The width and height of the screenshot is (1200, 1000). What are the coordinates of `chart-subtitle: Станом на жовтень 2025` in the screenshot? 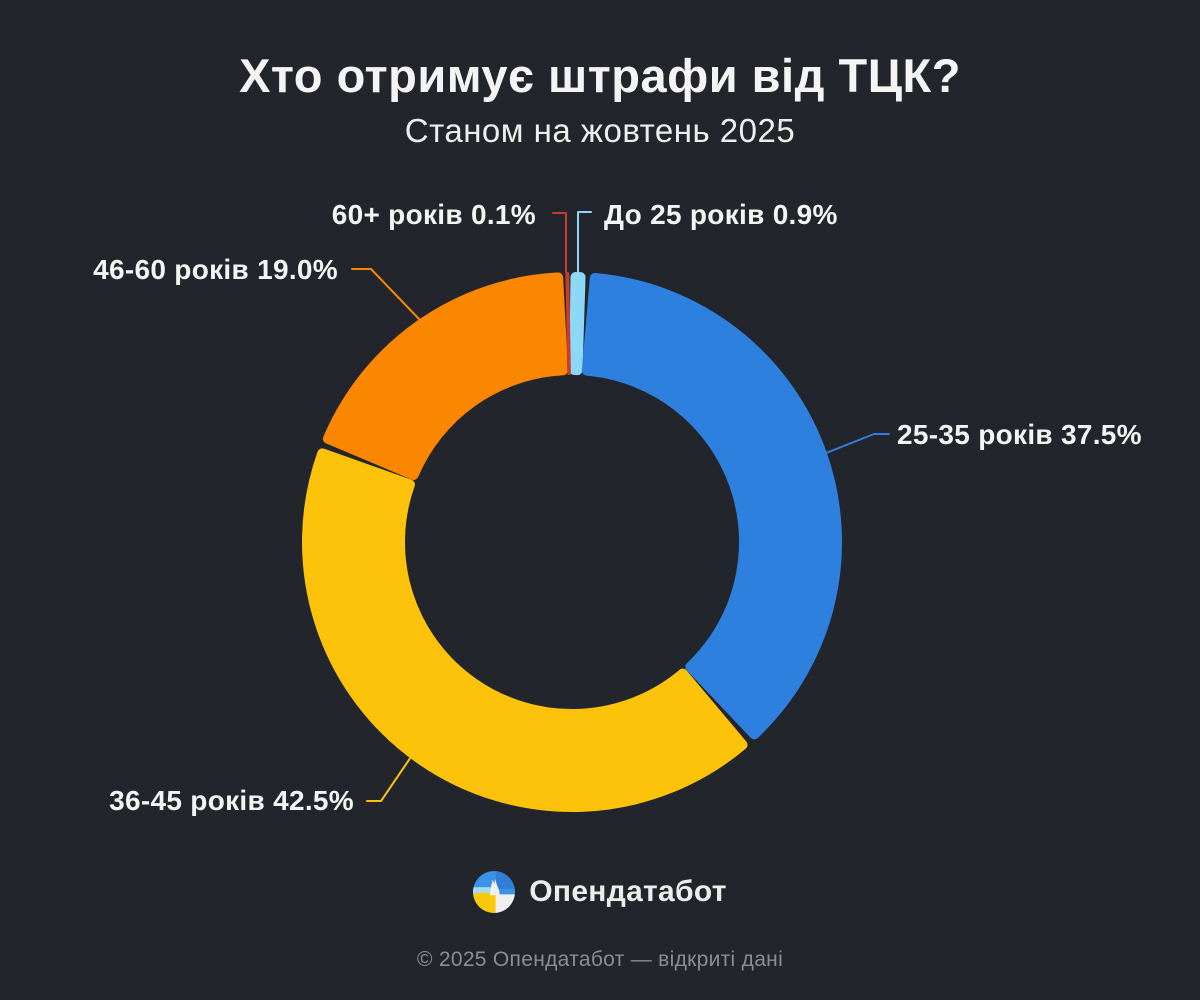 It's located at (600, 130).